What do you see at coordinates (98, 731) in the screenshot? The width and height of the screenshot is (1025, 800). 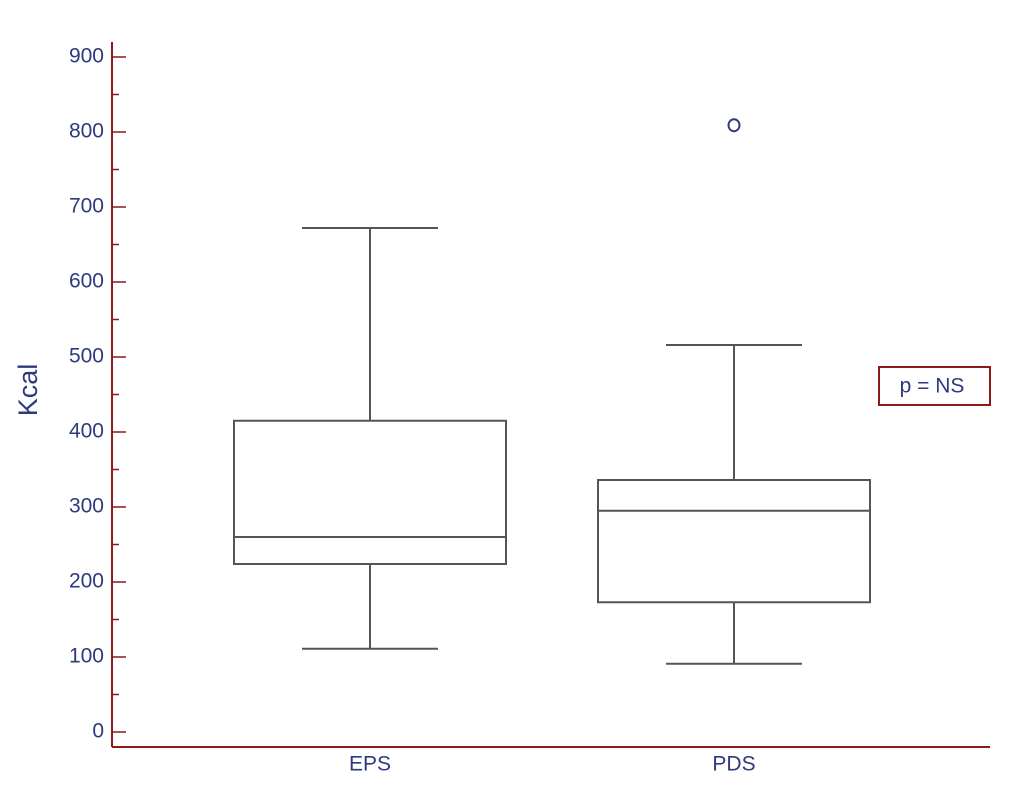 I see `y-tick-label: 0` at bounding box center [98, 731].